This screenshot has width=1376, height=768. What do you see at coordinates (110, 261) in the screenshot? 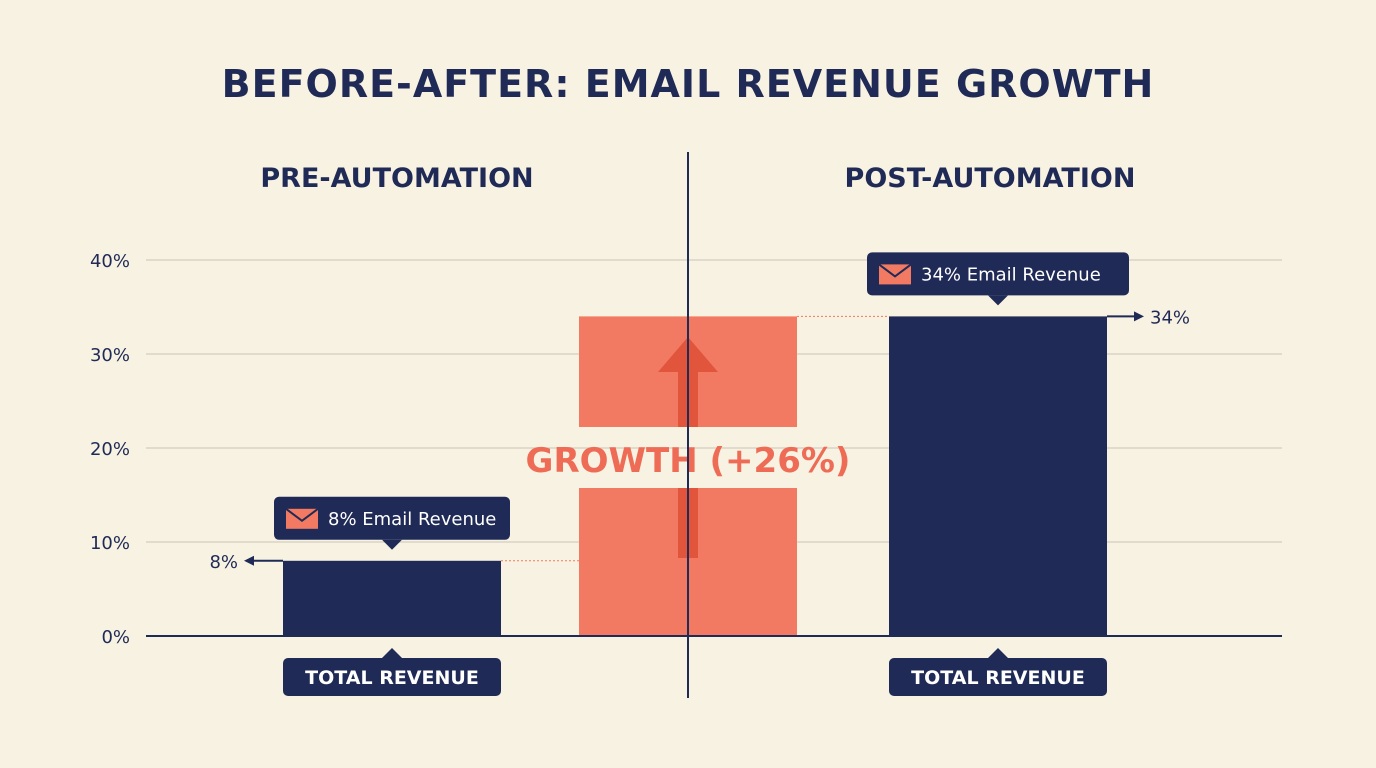
I see `y-tick-label: 40%` at bounding box center [110, 261].